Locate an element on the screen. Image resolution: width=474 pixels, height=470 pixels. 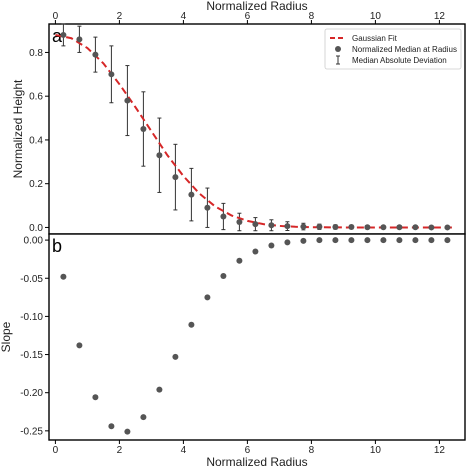
panel-b-ytick-label: -0.05 is located at coordinates (31, 279).